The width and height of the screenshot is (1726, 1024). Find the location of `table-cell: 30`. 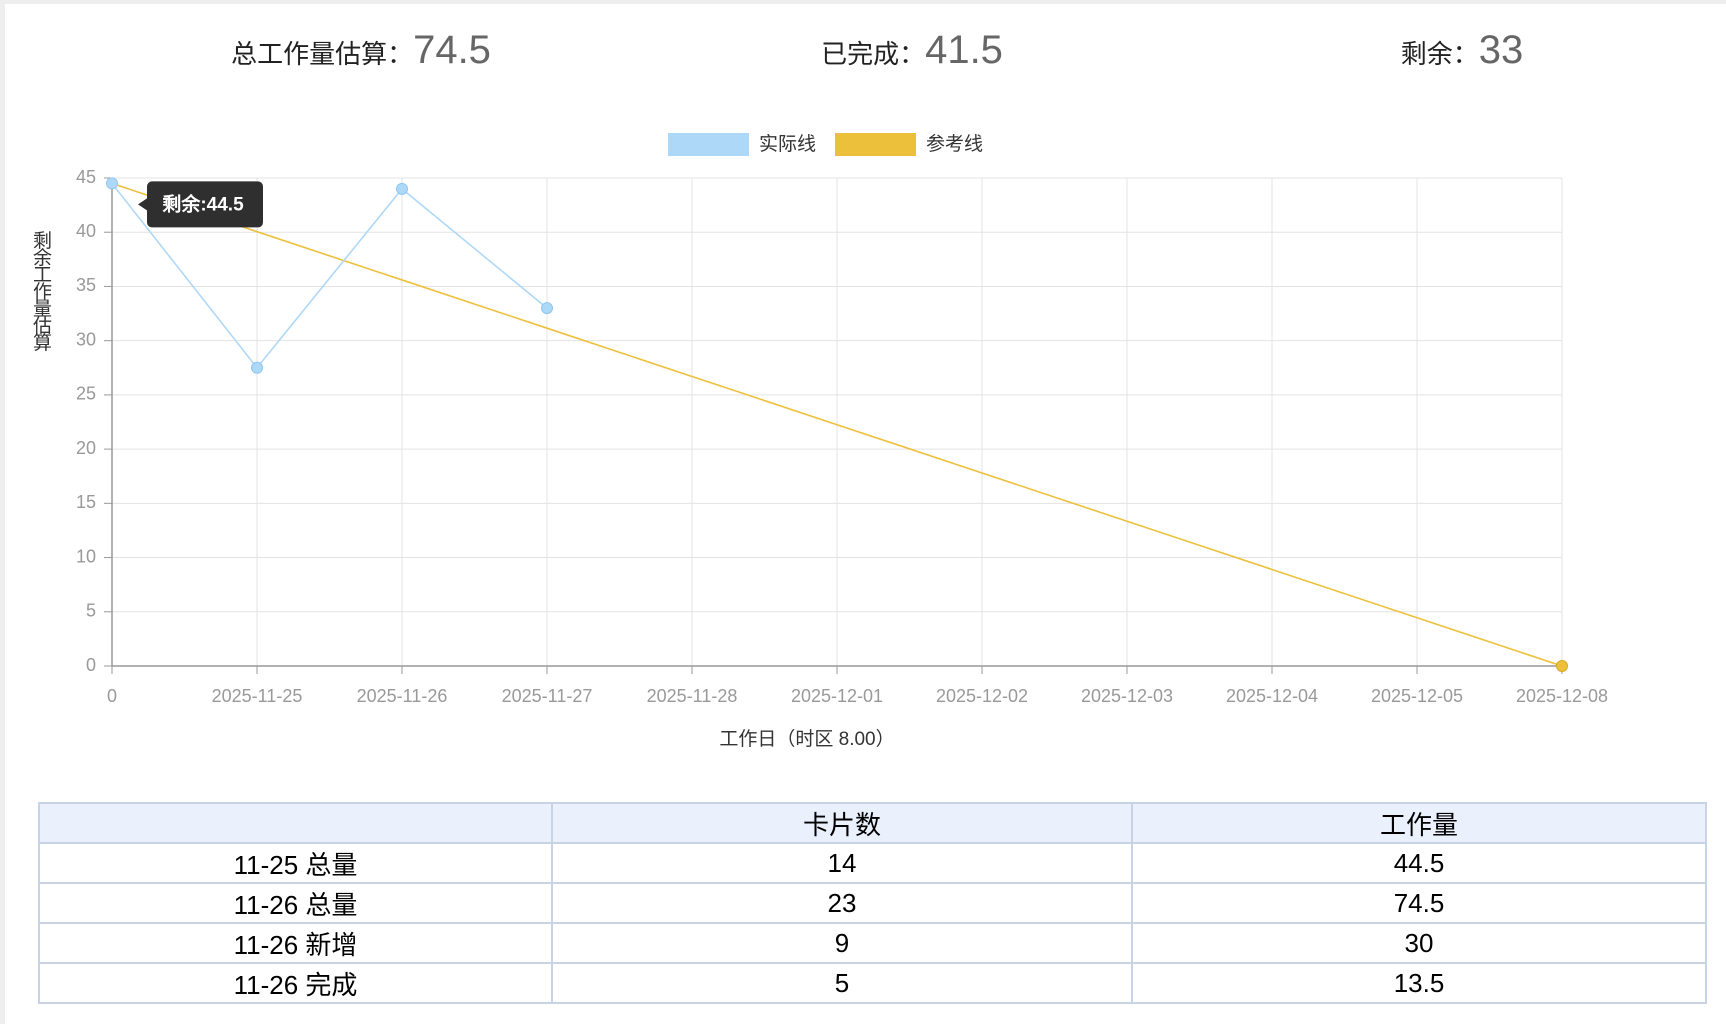

table-cell: 30 is located at coordinates (1419, 943).